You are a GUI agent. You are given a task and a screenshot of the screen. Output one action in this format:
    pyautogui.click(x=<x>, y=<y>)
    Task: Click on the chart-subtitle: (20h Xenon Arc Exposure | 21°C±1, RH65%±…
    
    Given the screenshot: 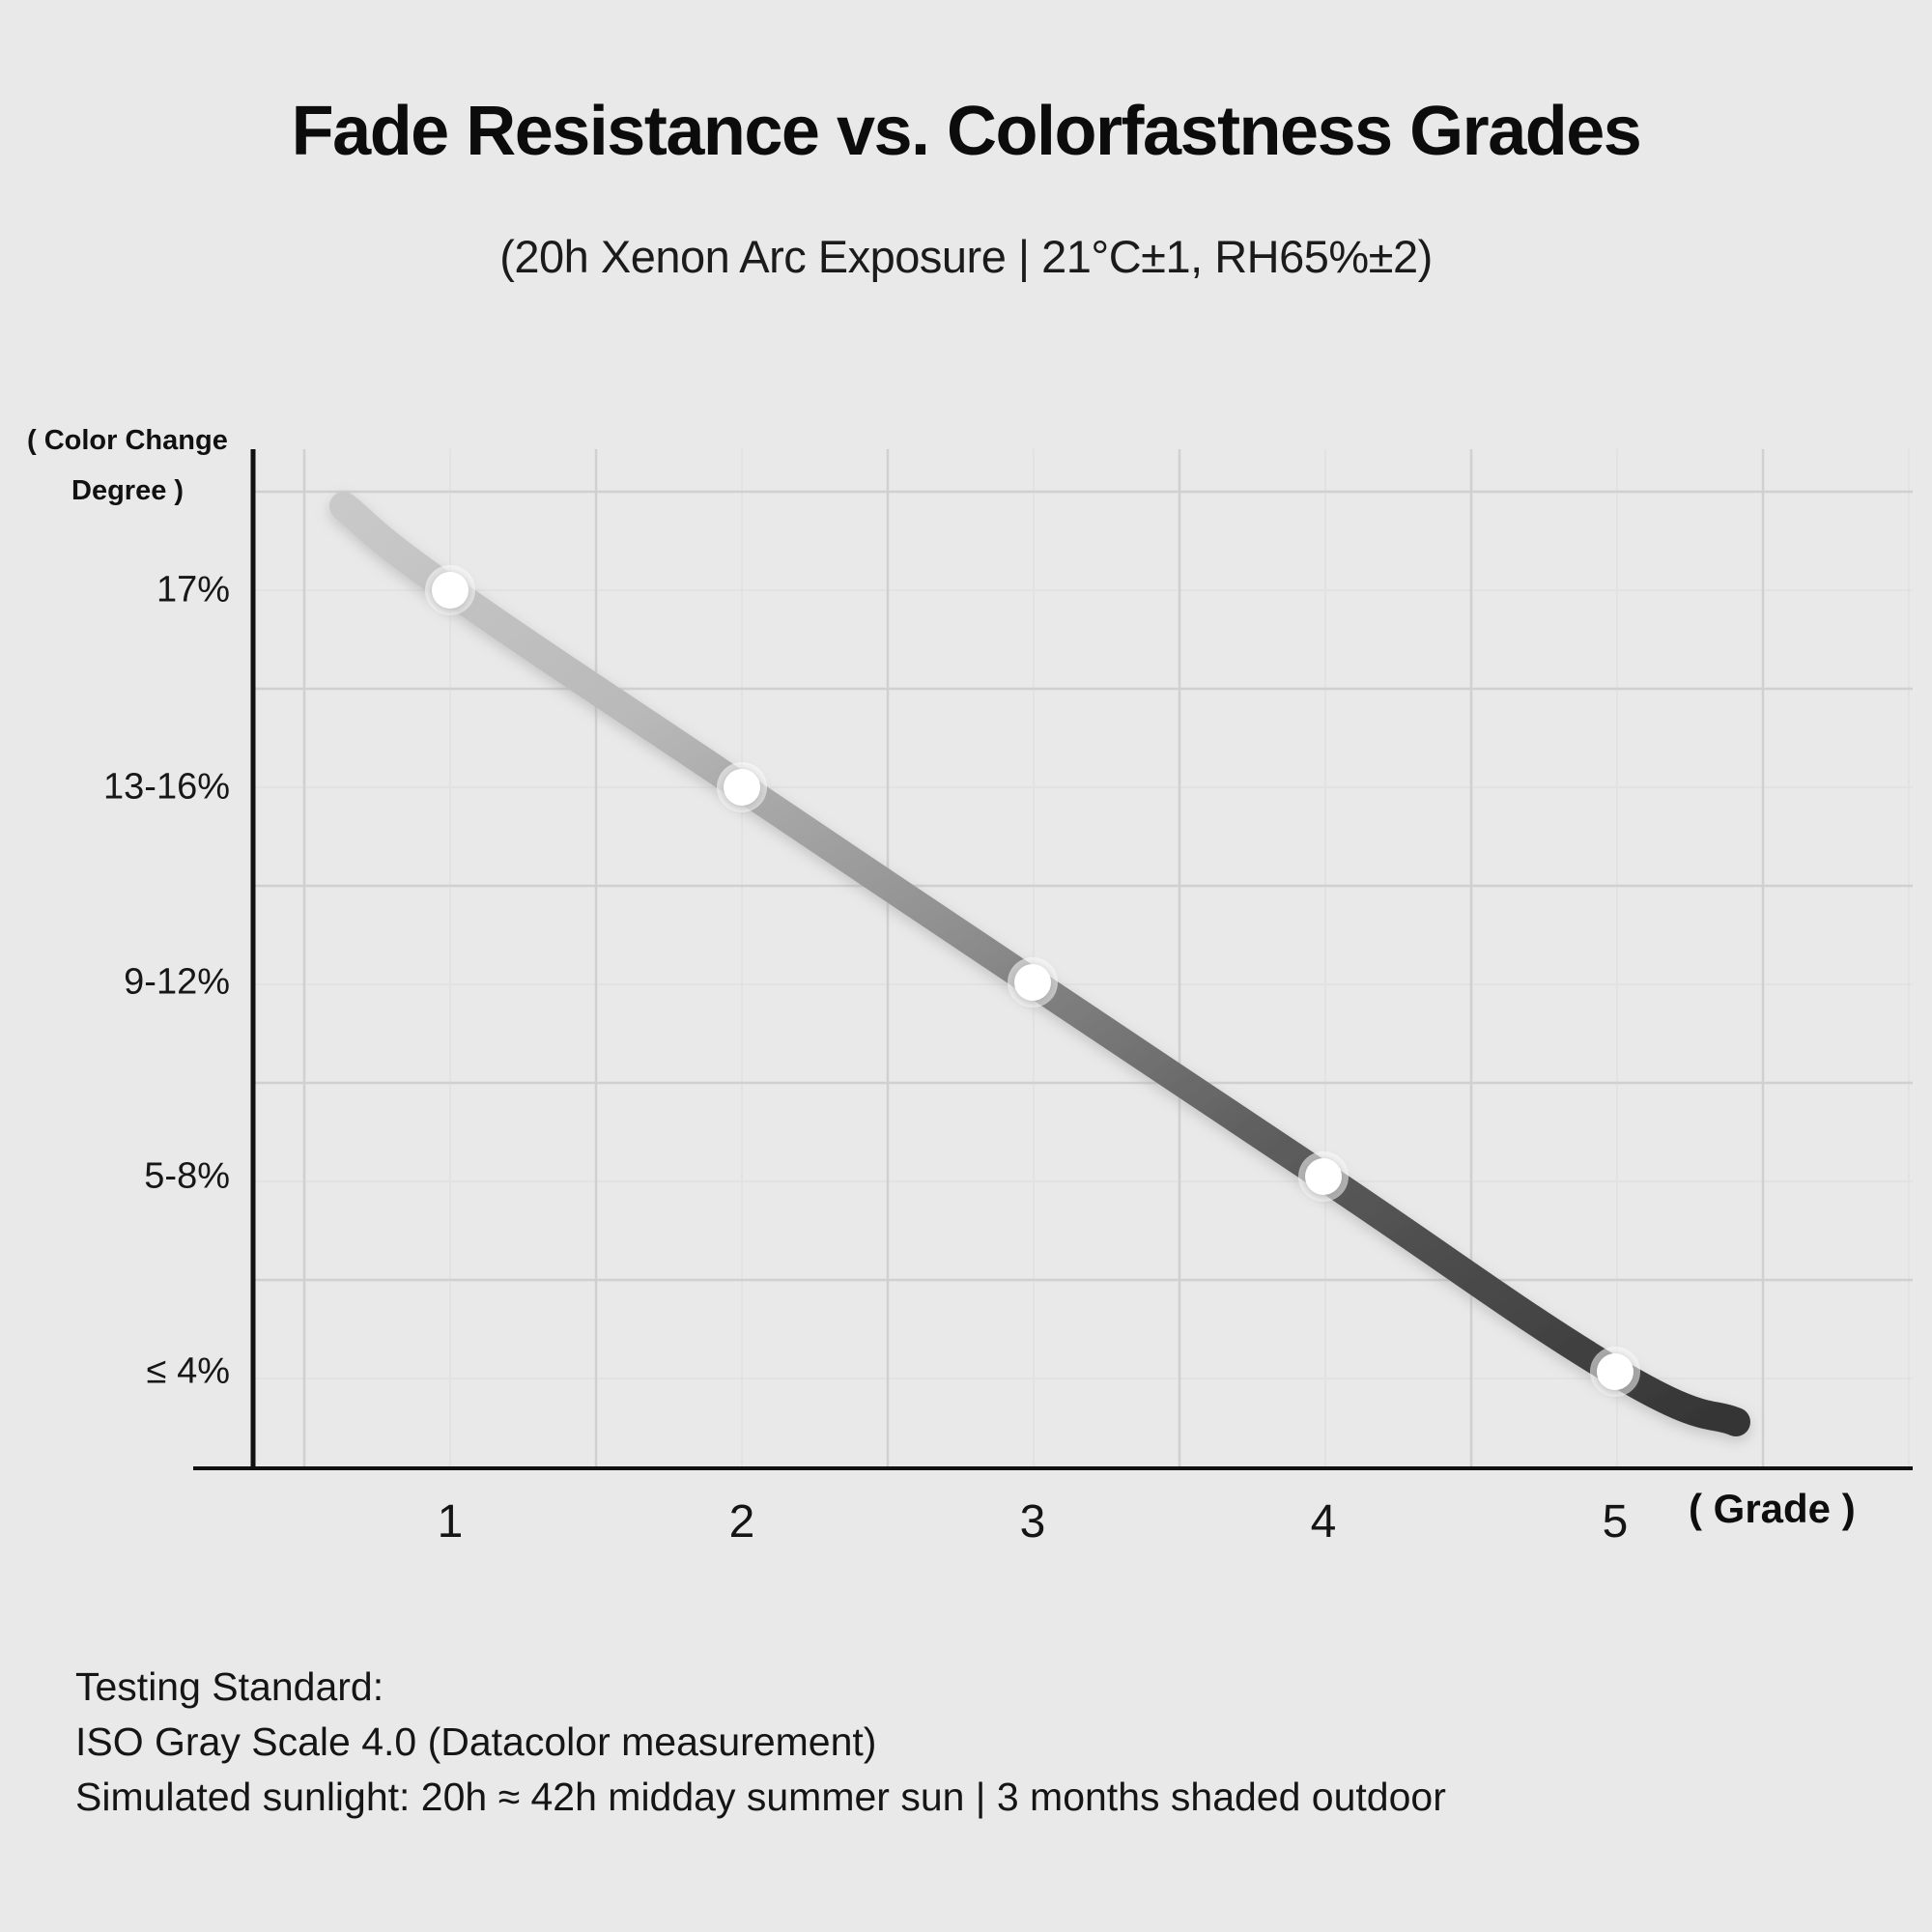 What is the action you would take?
    pyautogui.click(x=966, y=256)
    